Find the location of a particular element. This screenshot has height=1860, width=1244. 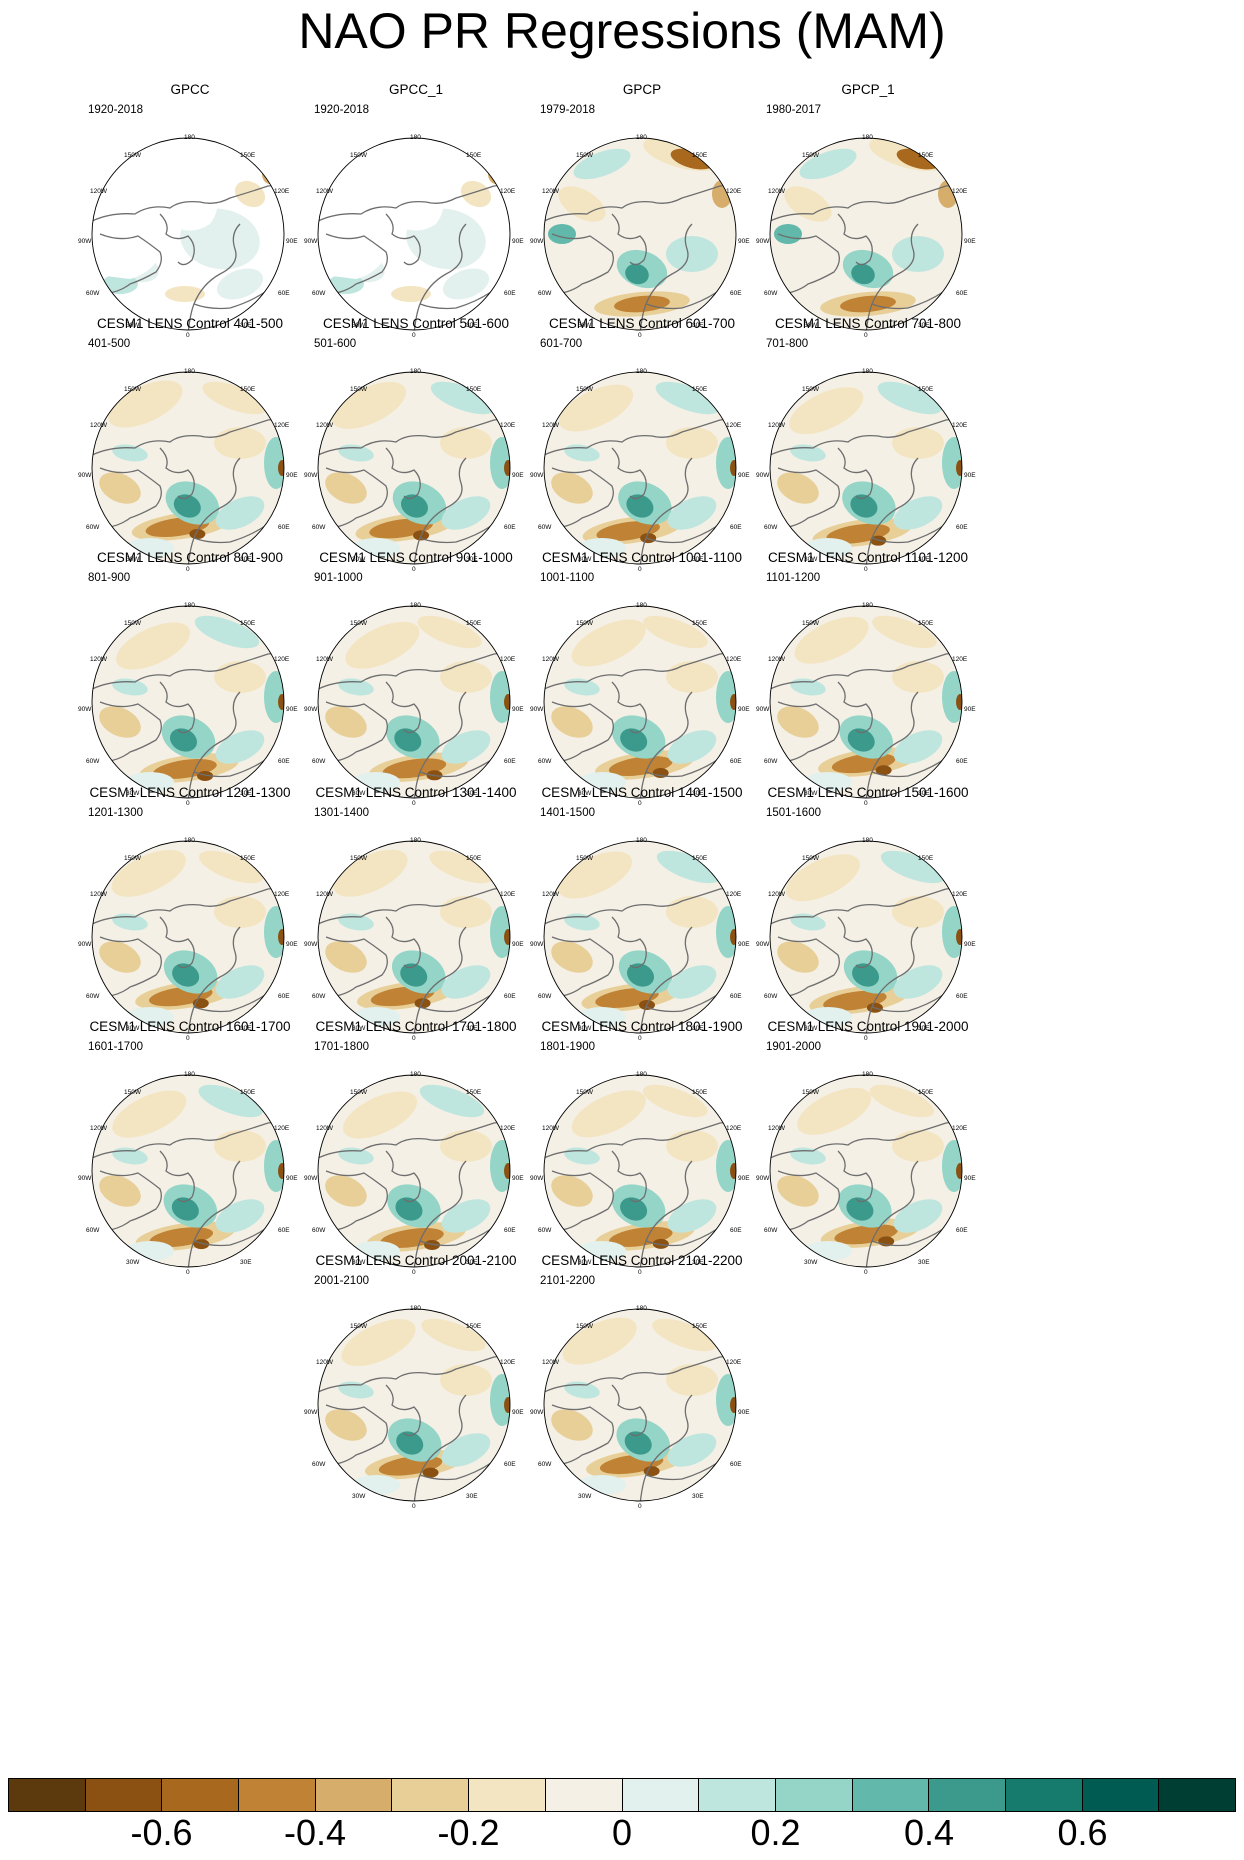

panel-title: CESM1 LENS Control 901-1000 is located at coordinates (416, 557).